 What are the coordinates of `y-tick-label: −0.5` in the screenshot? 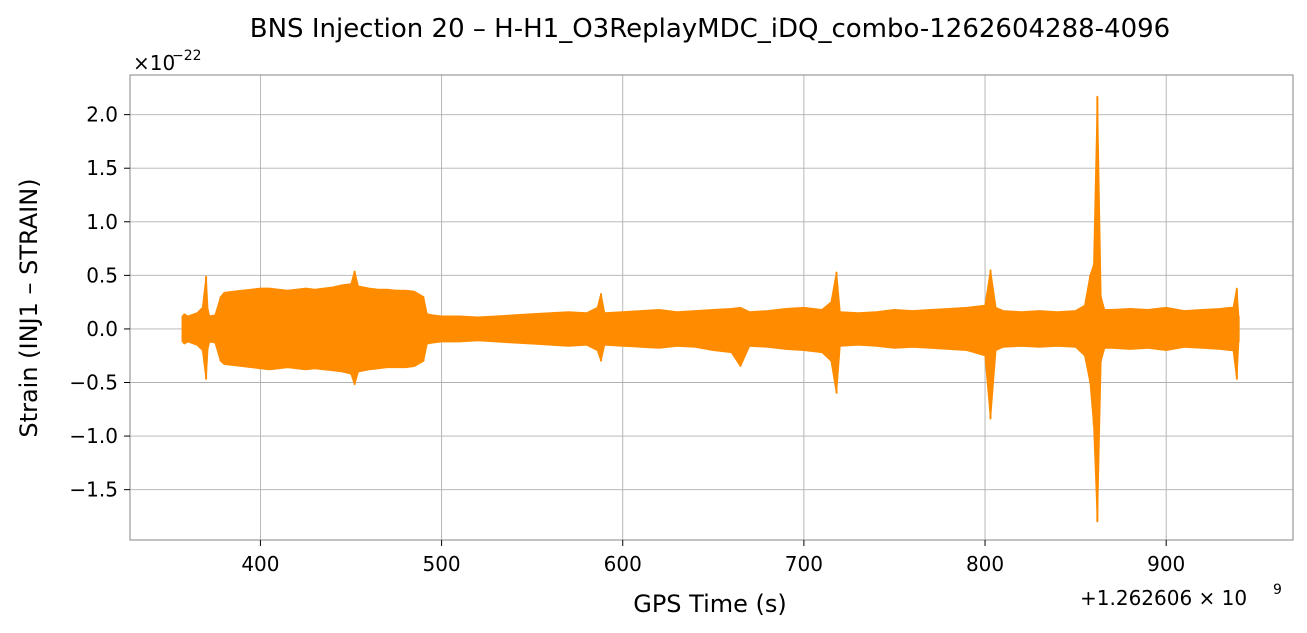 It's located at (93, 383).